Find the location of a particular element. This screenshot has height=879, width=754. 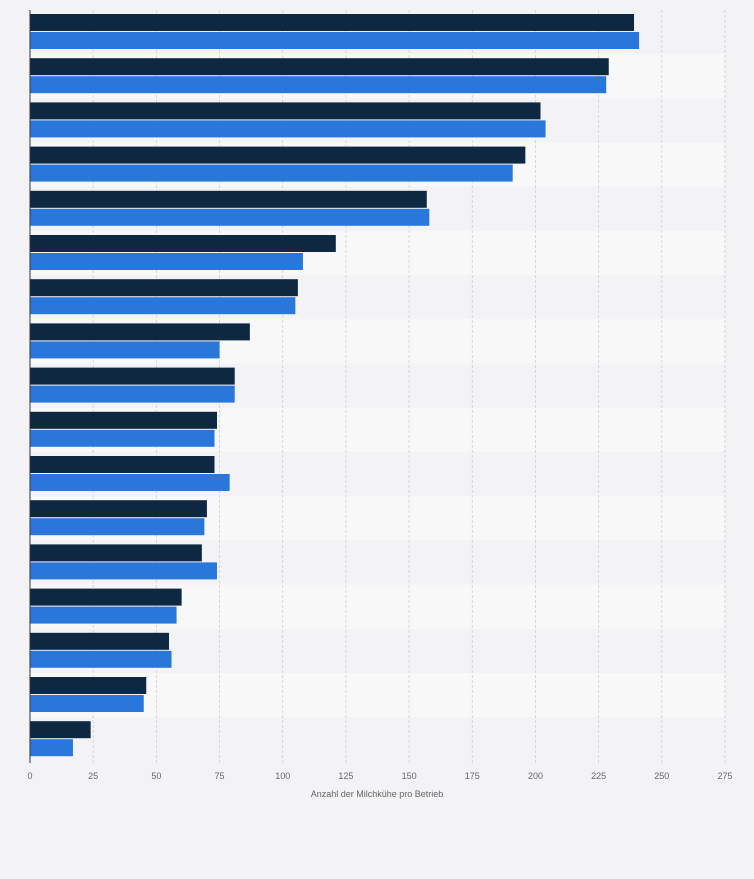

x-tick-225: 225 is located at coordinates (598, 776).